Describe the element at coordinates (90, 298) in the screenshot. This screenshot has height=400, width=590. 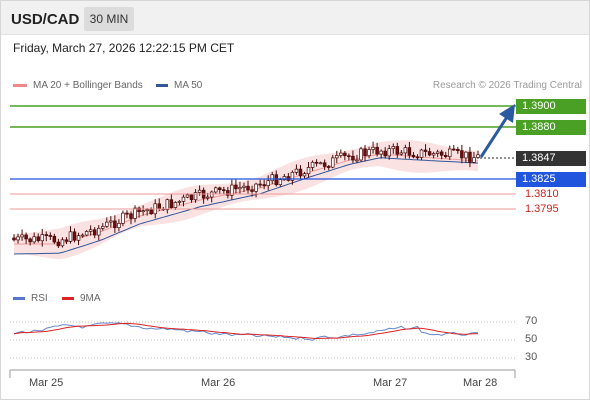
I see `legend-9ma-label: 9MA` at that location.